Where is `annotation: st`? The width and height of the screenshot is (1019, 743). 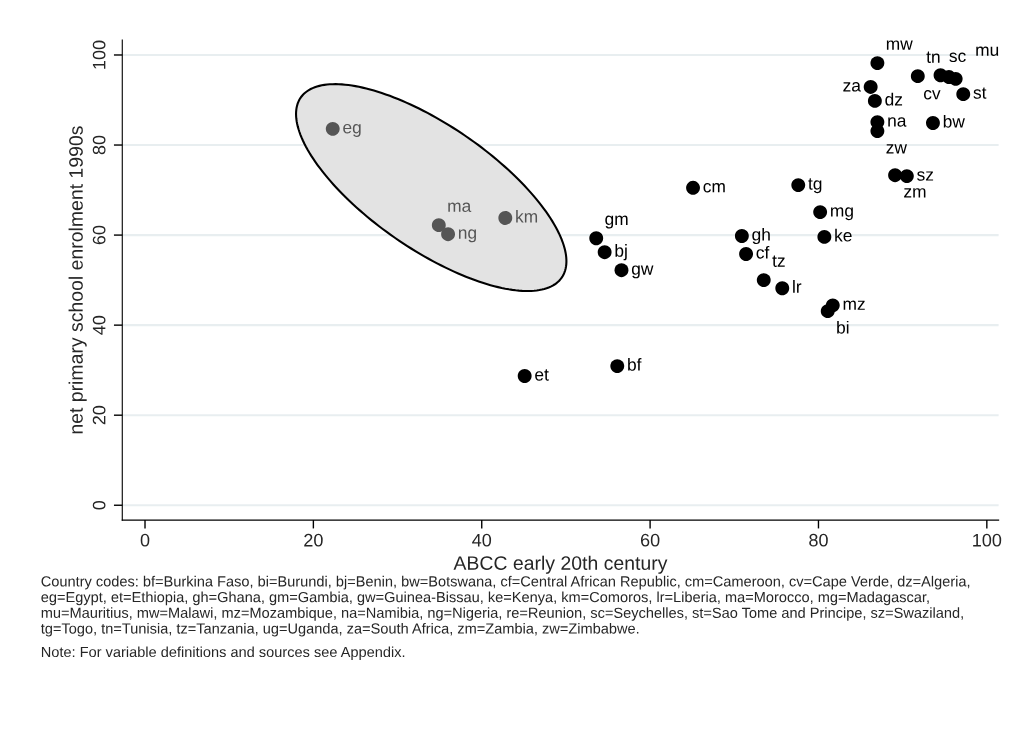 annotation: st is located at coordinates (980, 93).